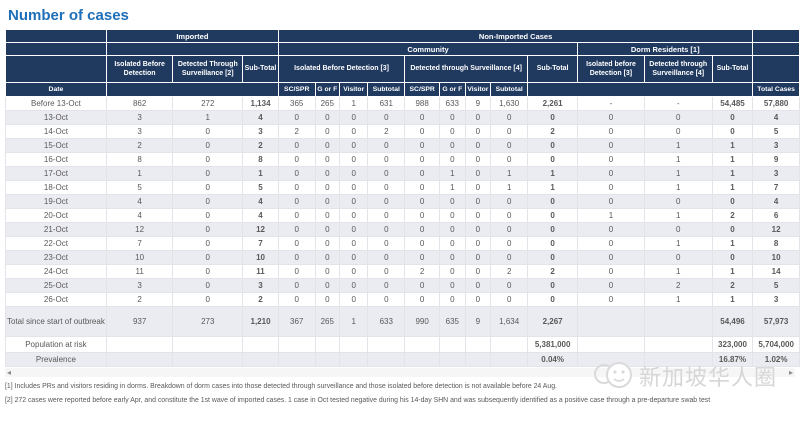 This screenshot has height=422, width=800. Describe the element at coordinates (402, 145) in the screenshot. I see `table-row: 15-Oct 2 0 2 0 0 0 0 0 0 0 0 0 0 1 1 3` at that location.